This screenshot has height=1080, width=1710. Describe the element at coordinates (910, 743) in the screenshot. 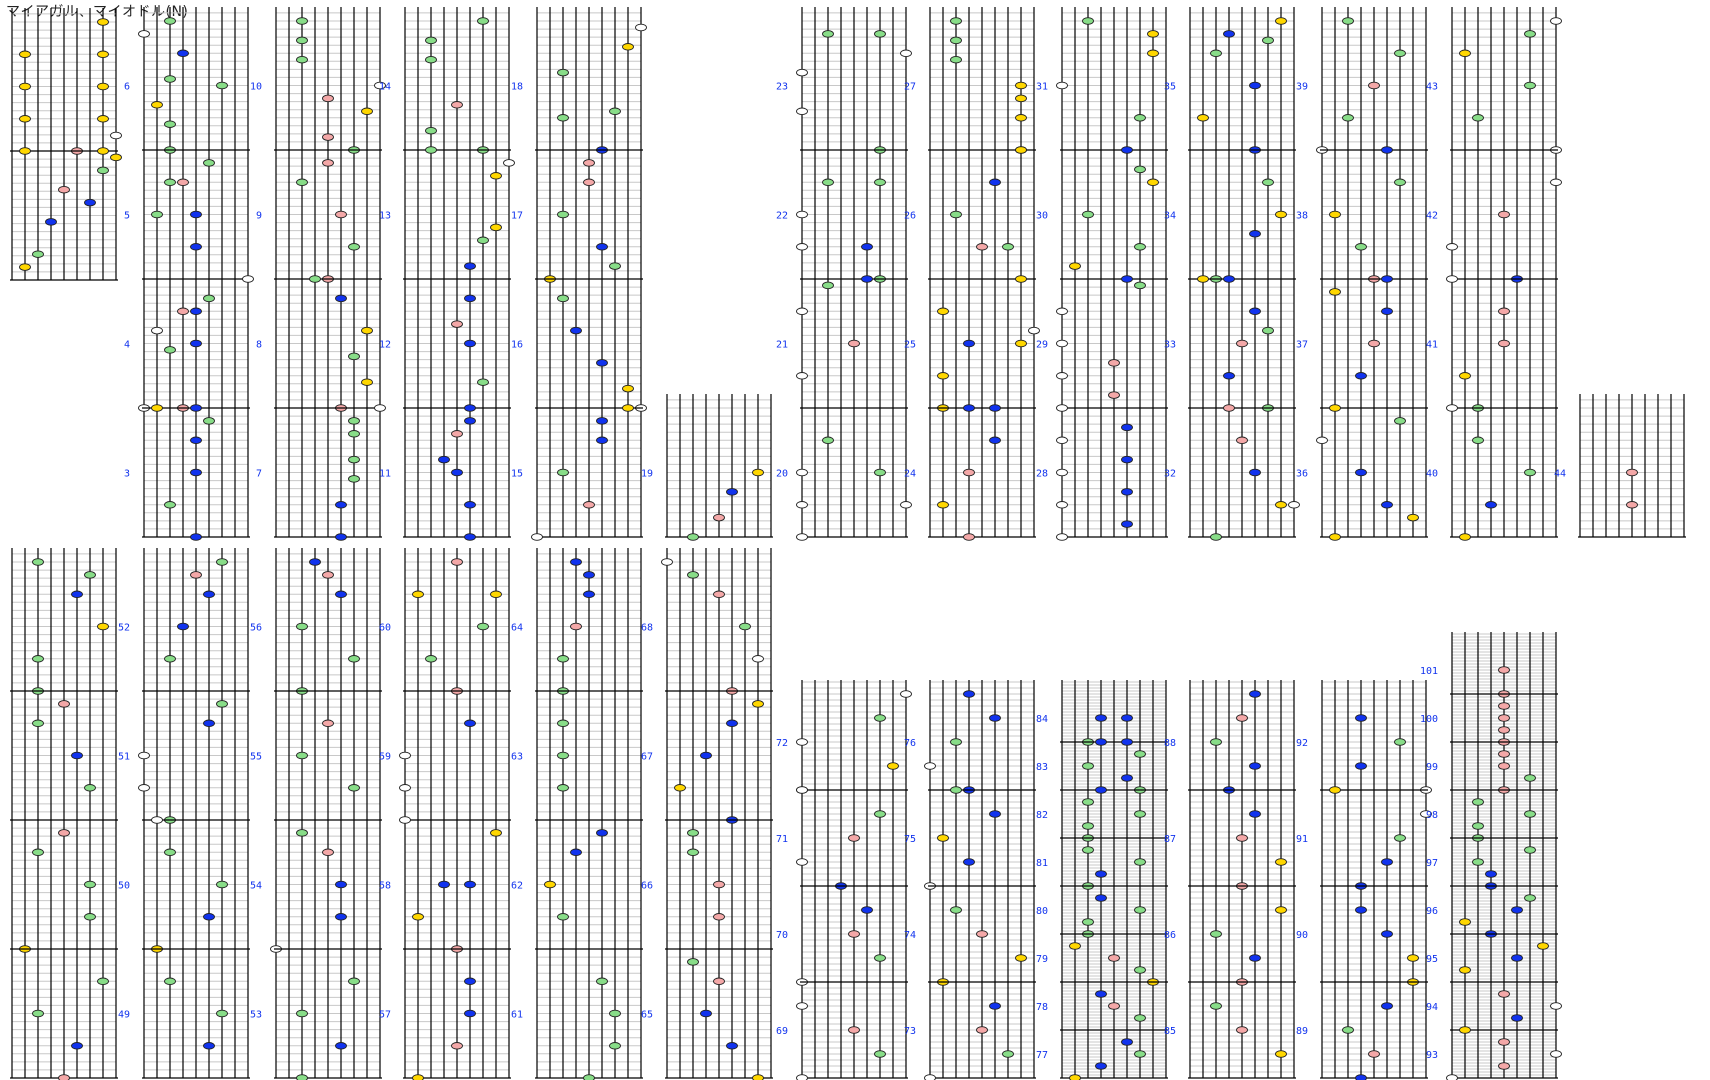

I see `measure-number: 76` at that location.